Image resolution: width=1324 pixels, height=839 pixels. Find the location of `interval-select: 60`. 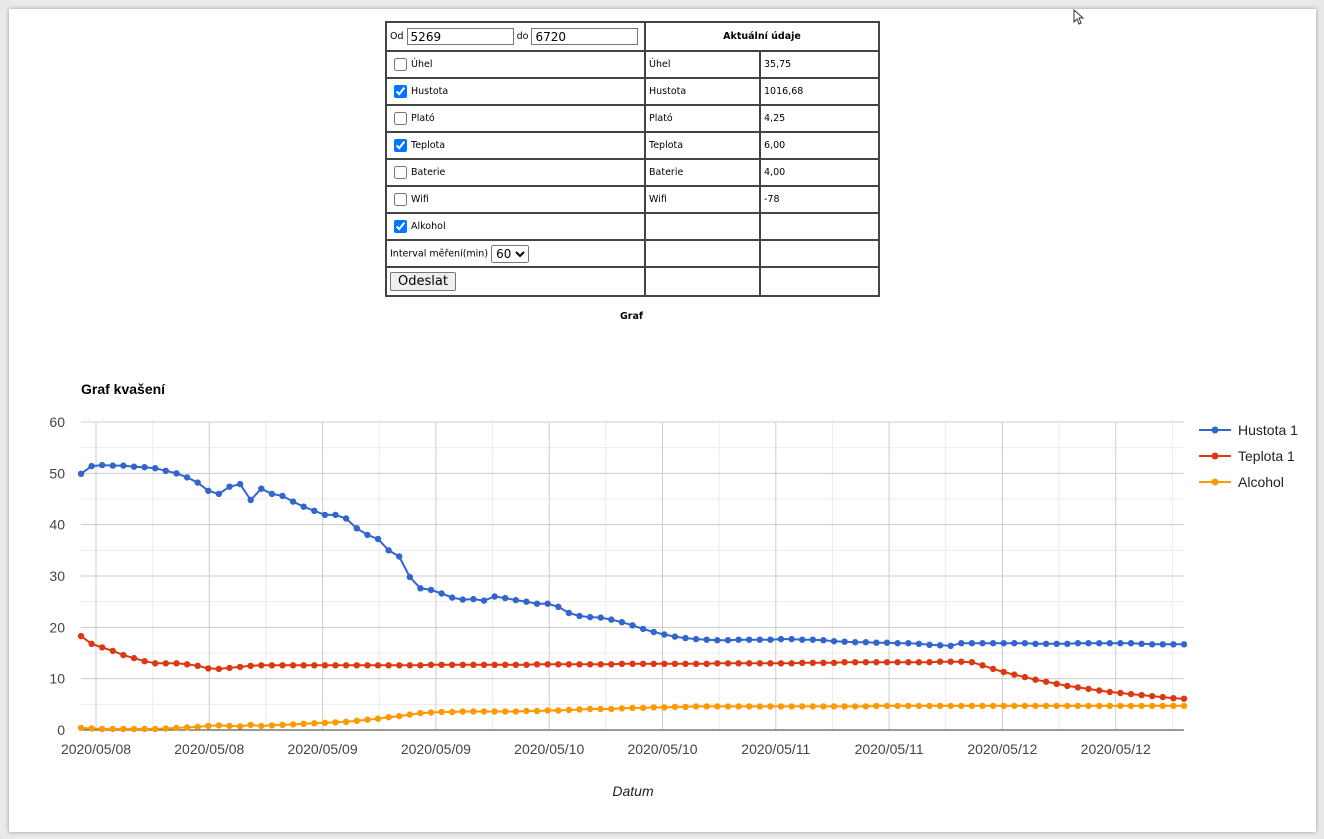

interval-select: 60 is located at coordinates (510, 253).